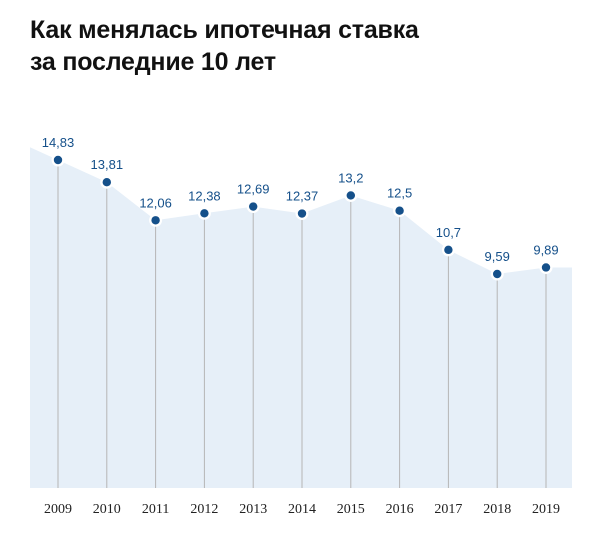 The height and width of the screenshot is (545, 604). I want to click on data-point-2011, so click(155, 220).